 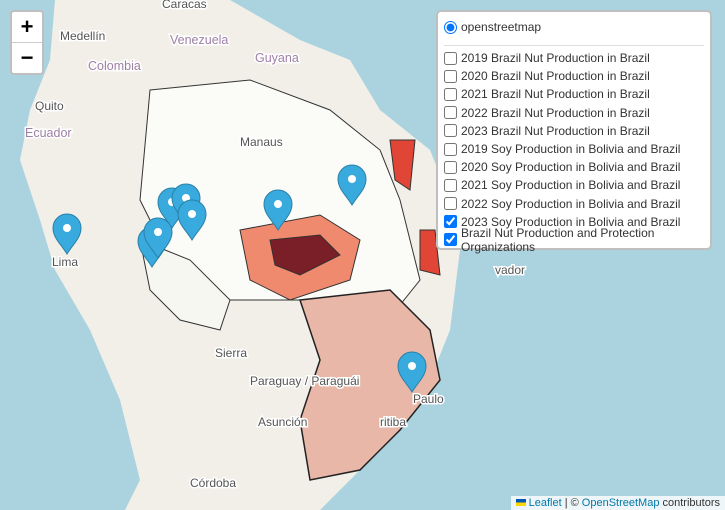 What do you see at coordinates (450, 27) in the screenshot?
I see `base-layer-radio` at bounding box center [450, 27].